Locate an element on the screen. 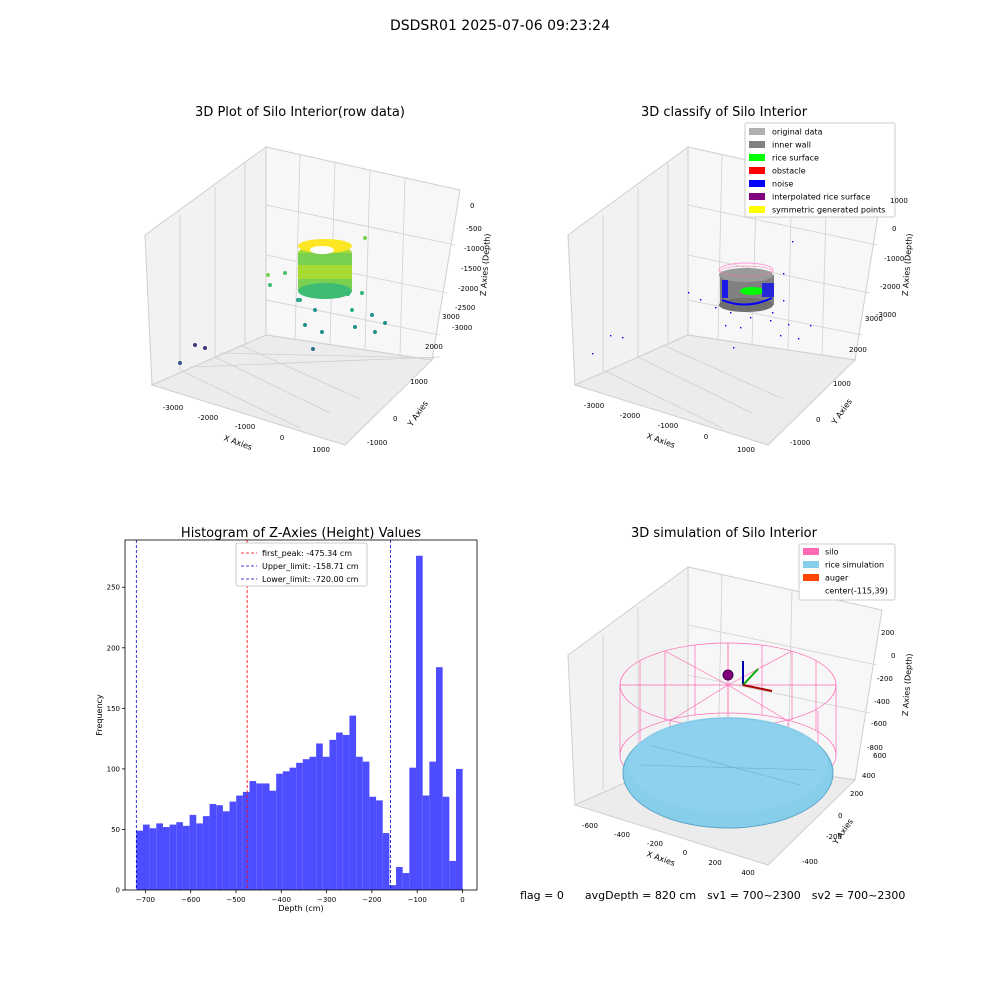 The image size is (1000, 1000). x-axis-ticks: -600 -400 -200 0 200 400 is located at coordinates (668, 849).